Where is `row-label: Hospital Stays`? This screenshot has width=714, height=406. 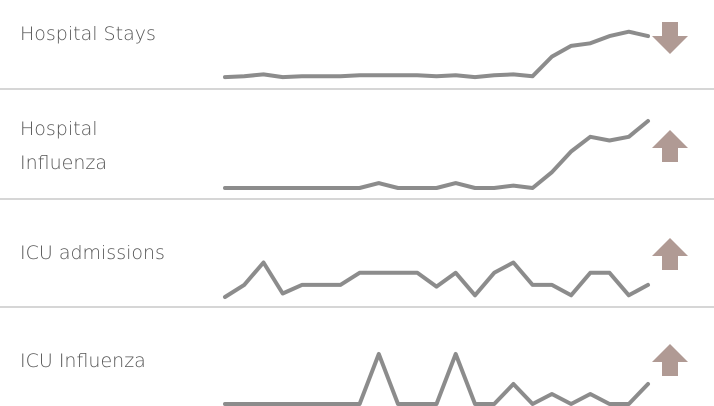 row-label: Hospital Stays is located at coordinates (88, 34).